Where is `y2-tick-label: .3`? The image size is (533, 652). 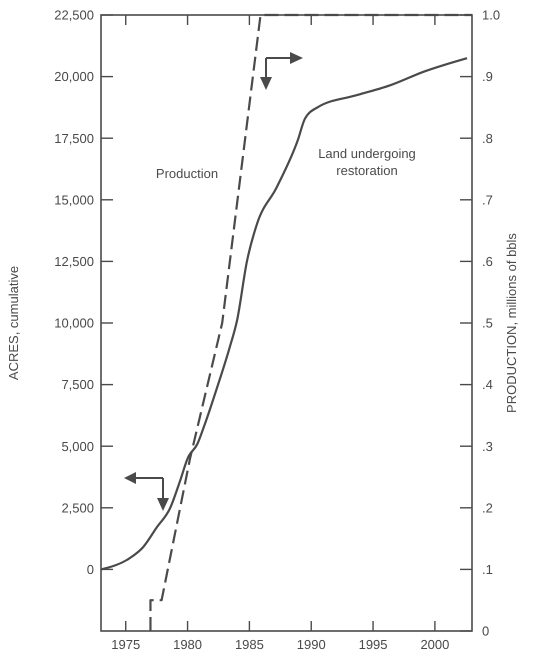
y2-tick-label: .3 is located at coordinates (487, 446).